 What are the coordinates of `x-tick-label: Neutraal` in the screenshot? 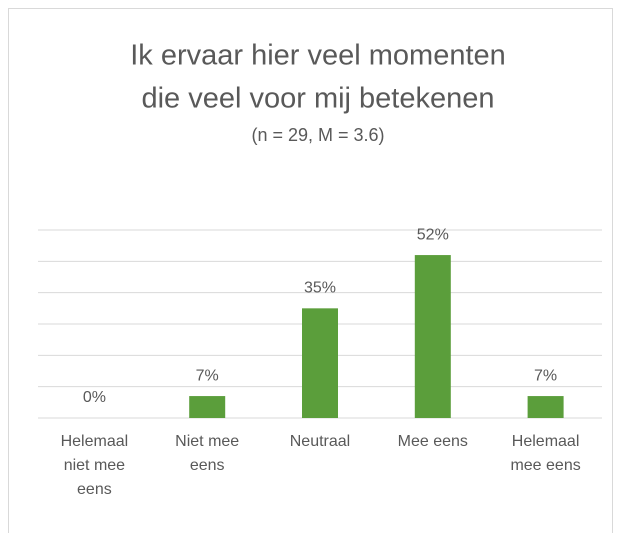 It's located at (320, 441).